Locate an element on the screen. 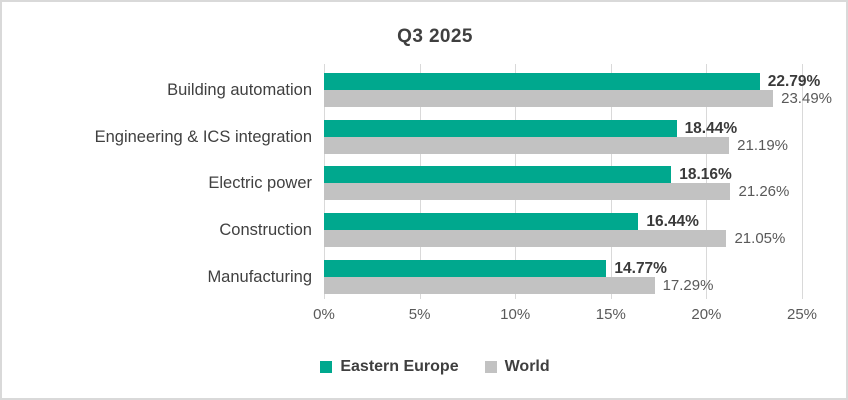 This screenshot has width=848, height=400. legend: Eastern Europe World is located at coordinates (424, 367).